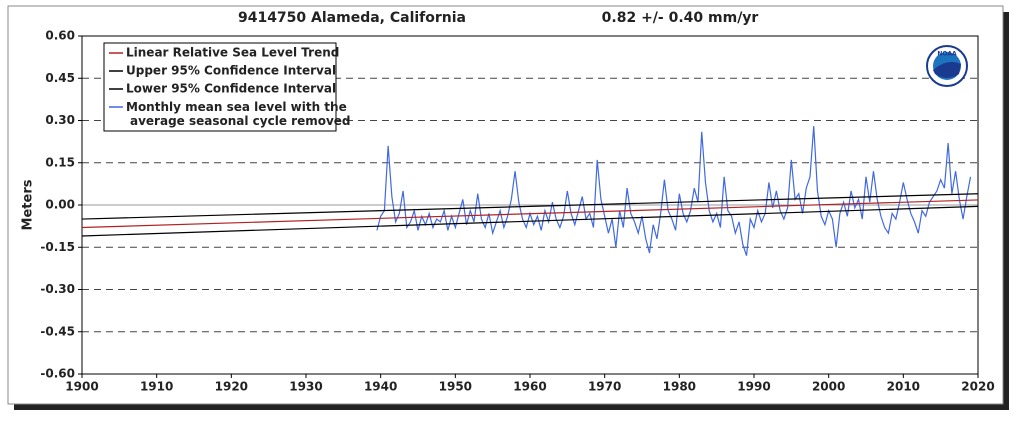  What do you see at coordinates (57, 289) in the screenshot?
I see `y-tick-label: -0.30` at bounding box center [57, 289].